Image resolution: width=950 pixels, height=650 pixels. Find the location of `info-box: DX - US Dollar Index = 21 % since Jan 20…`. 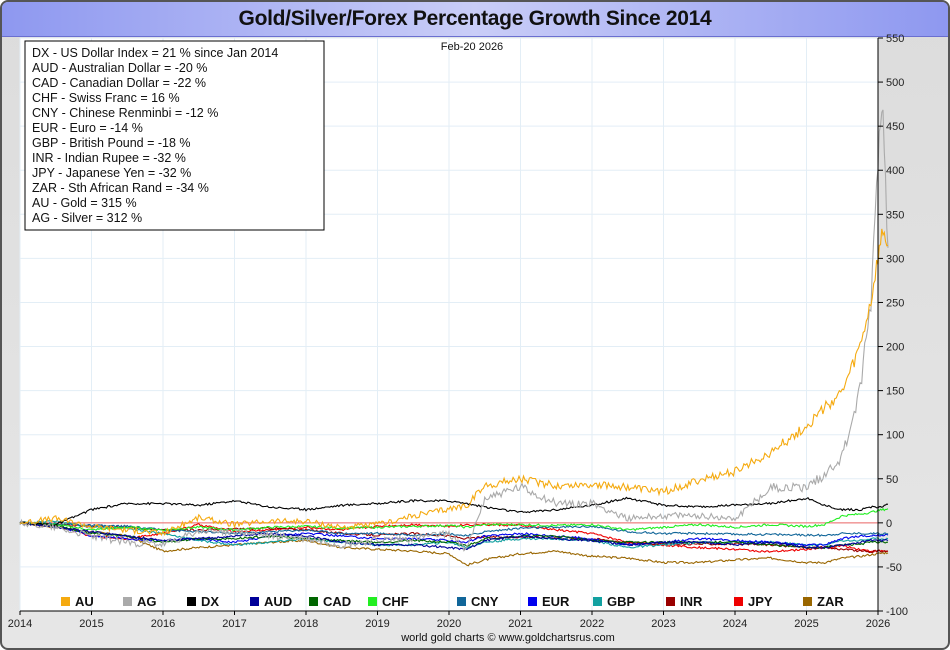

info-box: DX - US Dollar Index = 21 % since Jan 20… is located at coordinates (174, 135).